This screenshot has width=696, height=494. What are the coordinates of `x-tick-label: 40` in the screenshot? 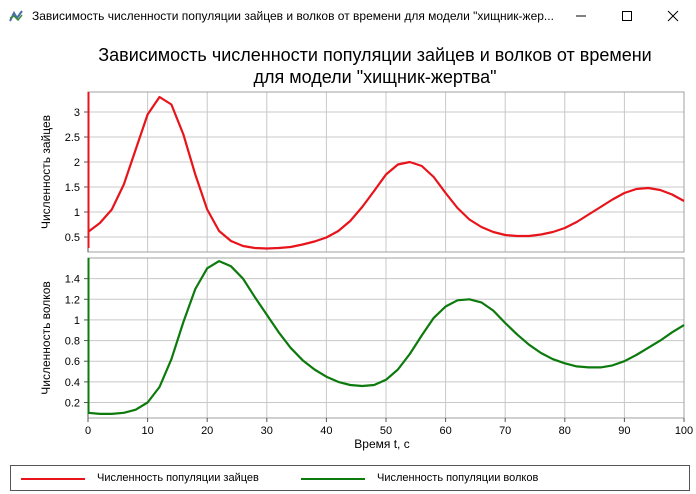 It's located at (326, 431).